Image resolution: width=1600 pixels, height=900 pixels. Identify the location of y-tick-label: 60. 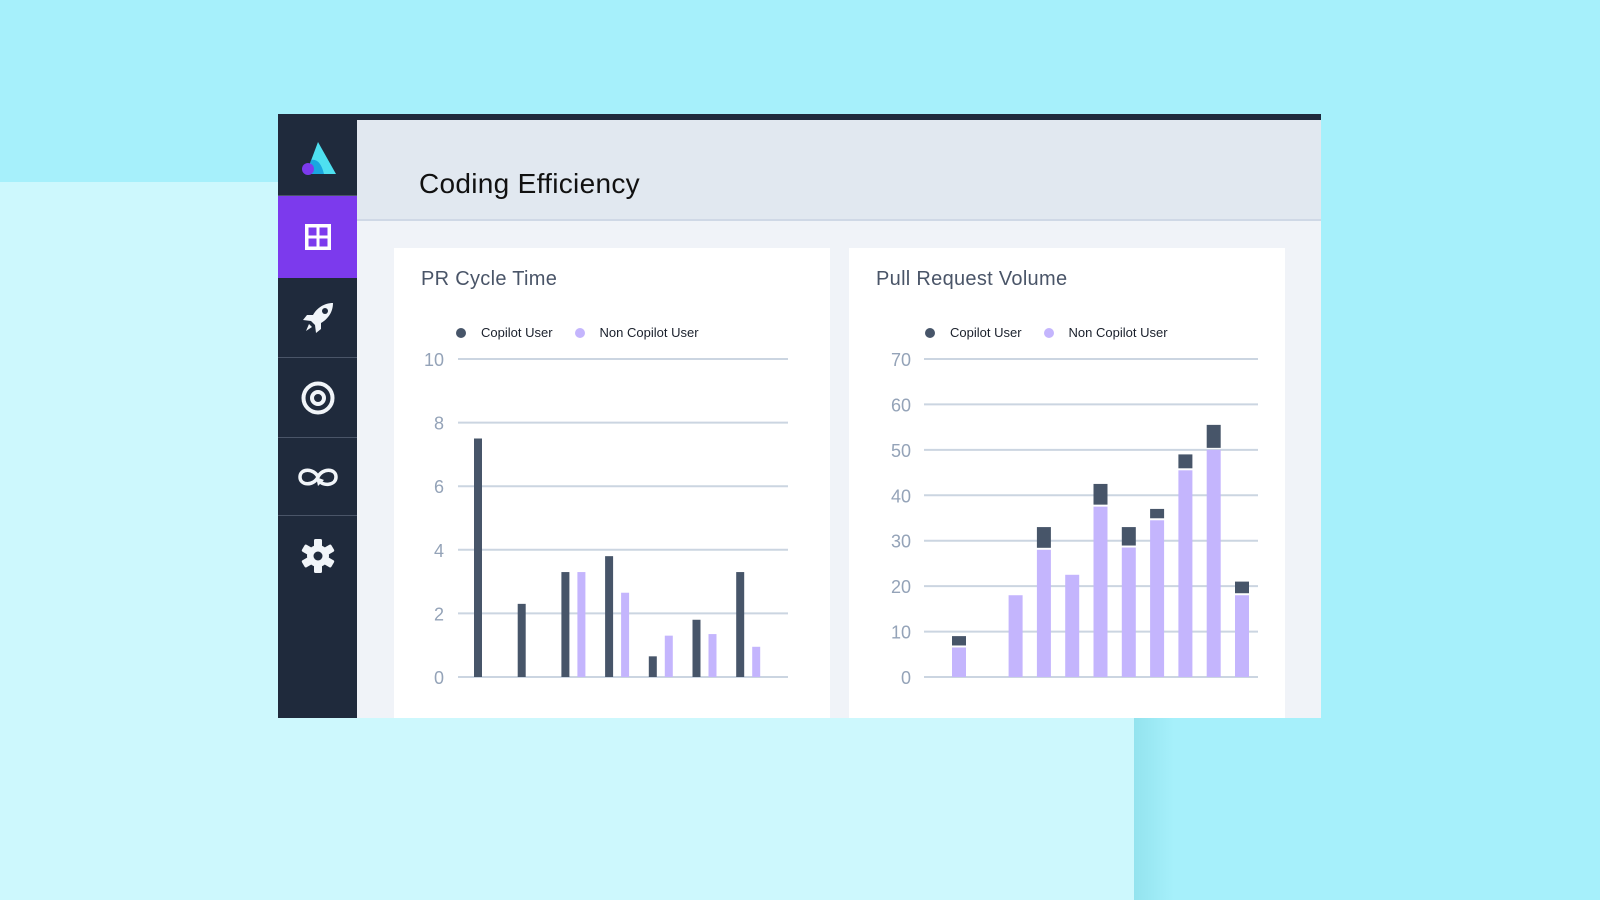
(901, 405).